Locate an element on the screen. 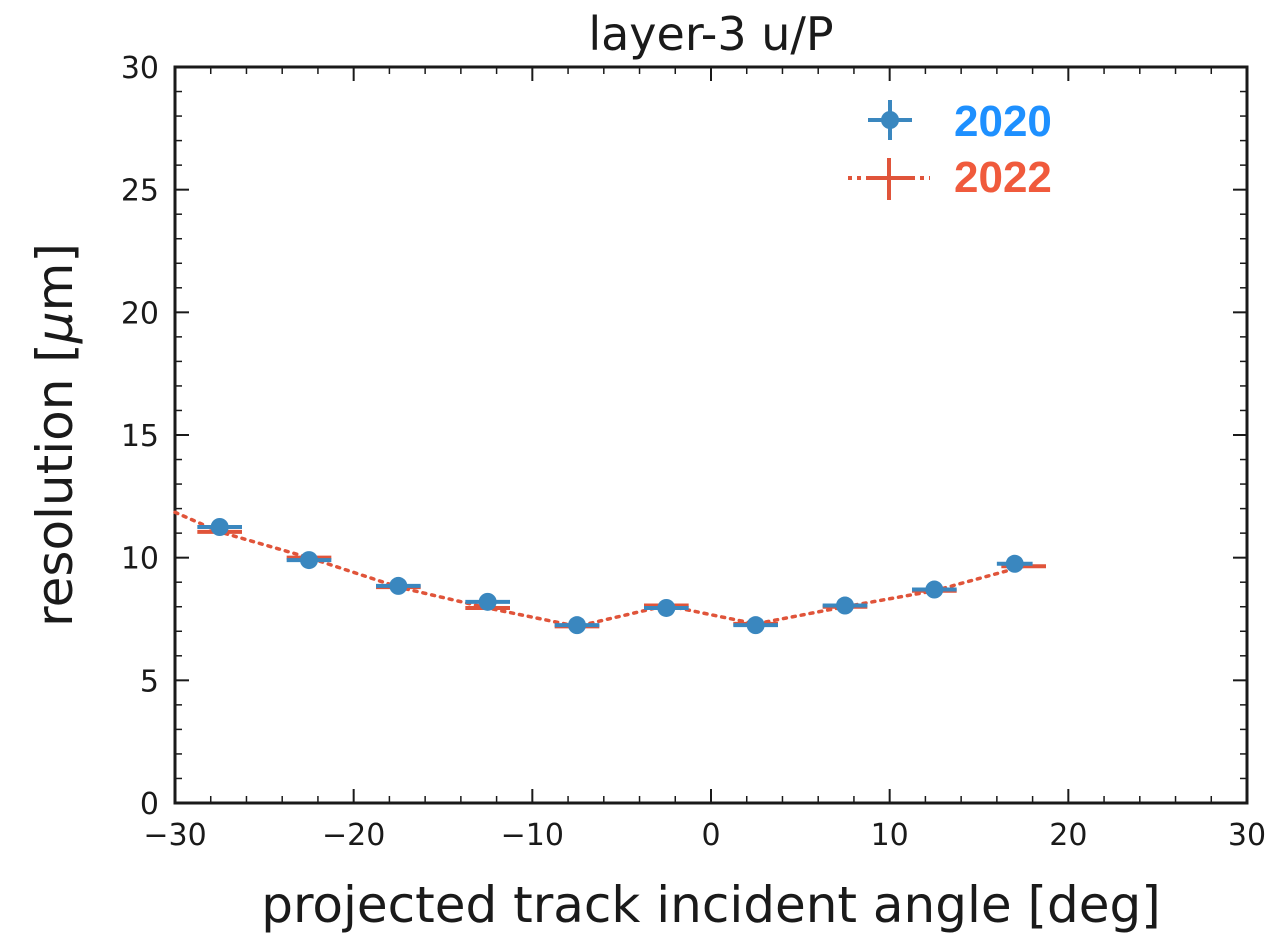  y-tick-label: 0 is located at coordinates (149, 804).